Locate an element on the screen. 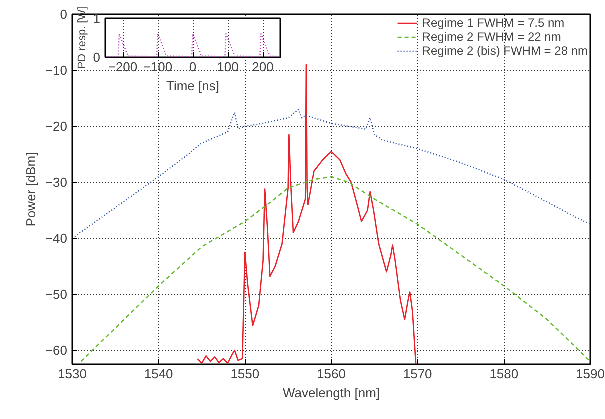 Image resolution: width=605 pixels, height=419 pixels. y-tick-label: 1 is located at coordinates (97, 18).